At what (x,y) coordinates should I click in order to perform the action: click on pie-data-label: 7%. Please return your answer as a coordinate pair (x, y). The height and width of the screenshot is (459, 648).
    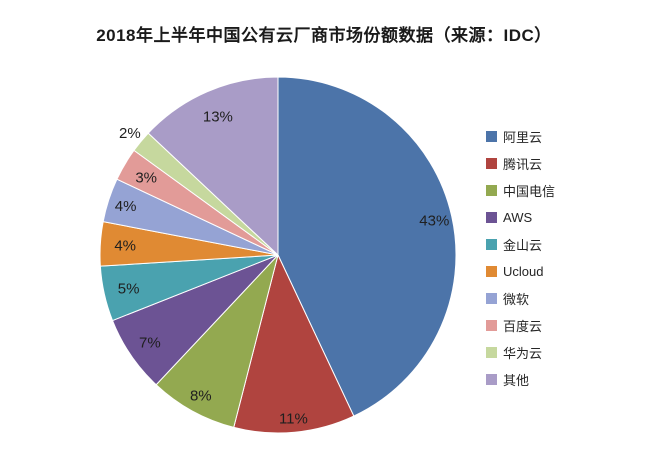
    Looking at the image, I should click on (150, 342).